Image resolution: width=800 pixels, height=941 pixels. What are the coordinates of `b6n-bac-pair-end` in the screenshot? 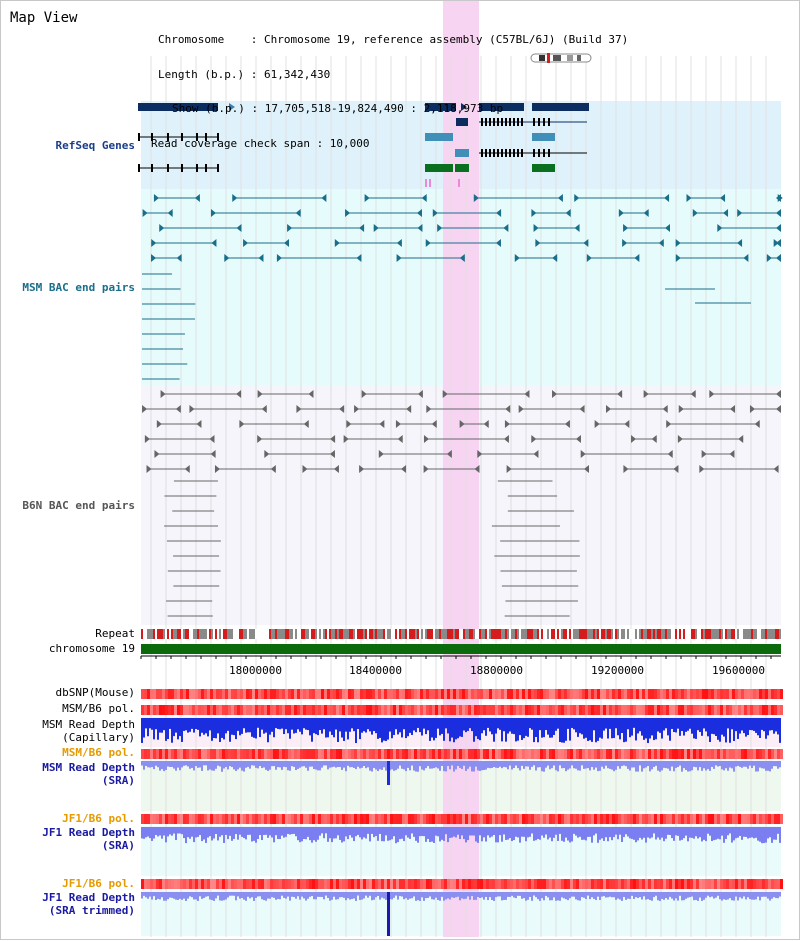 It's located at (305, 469).